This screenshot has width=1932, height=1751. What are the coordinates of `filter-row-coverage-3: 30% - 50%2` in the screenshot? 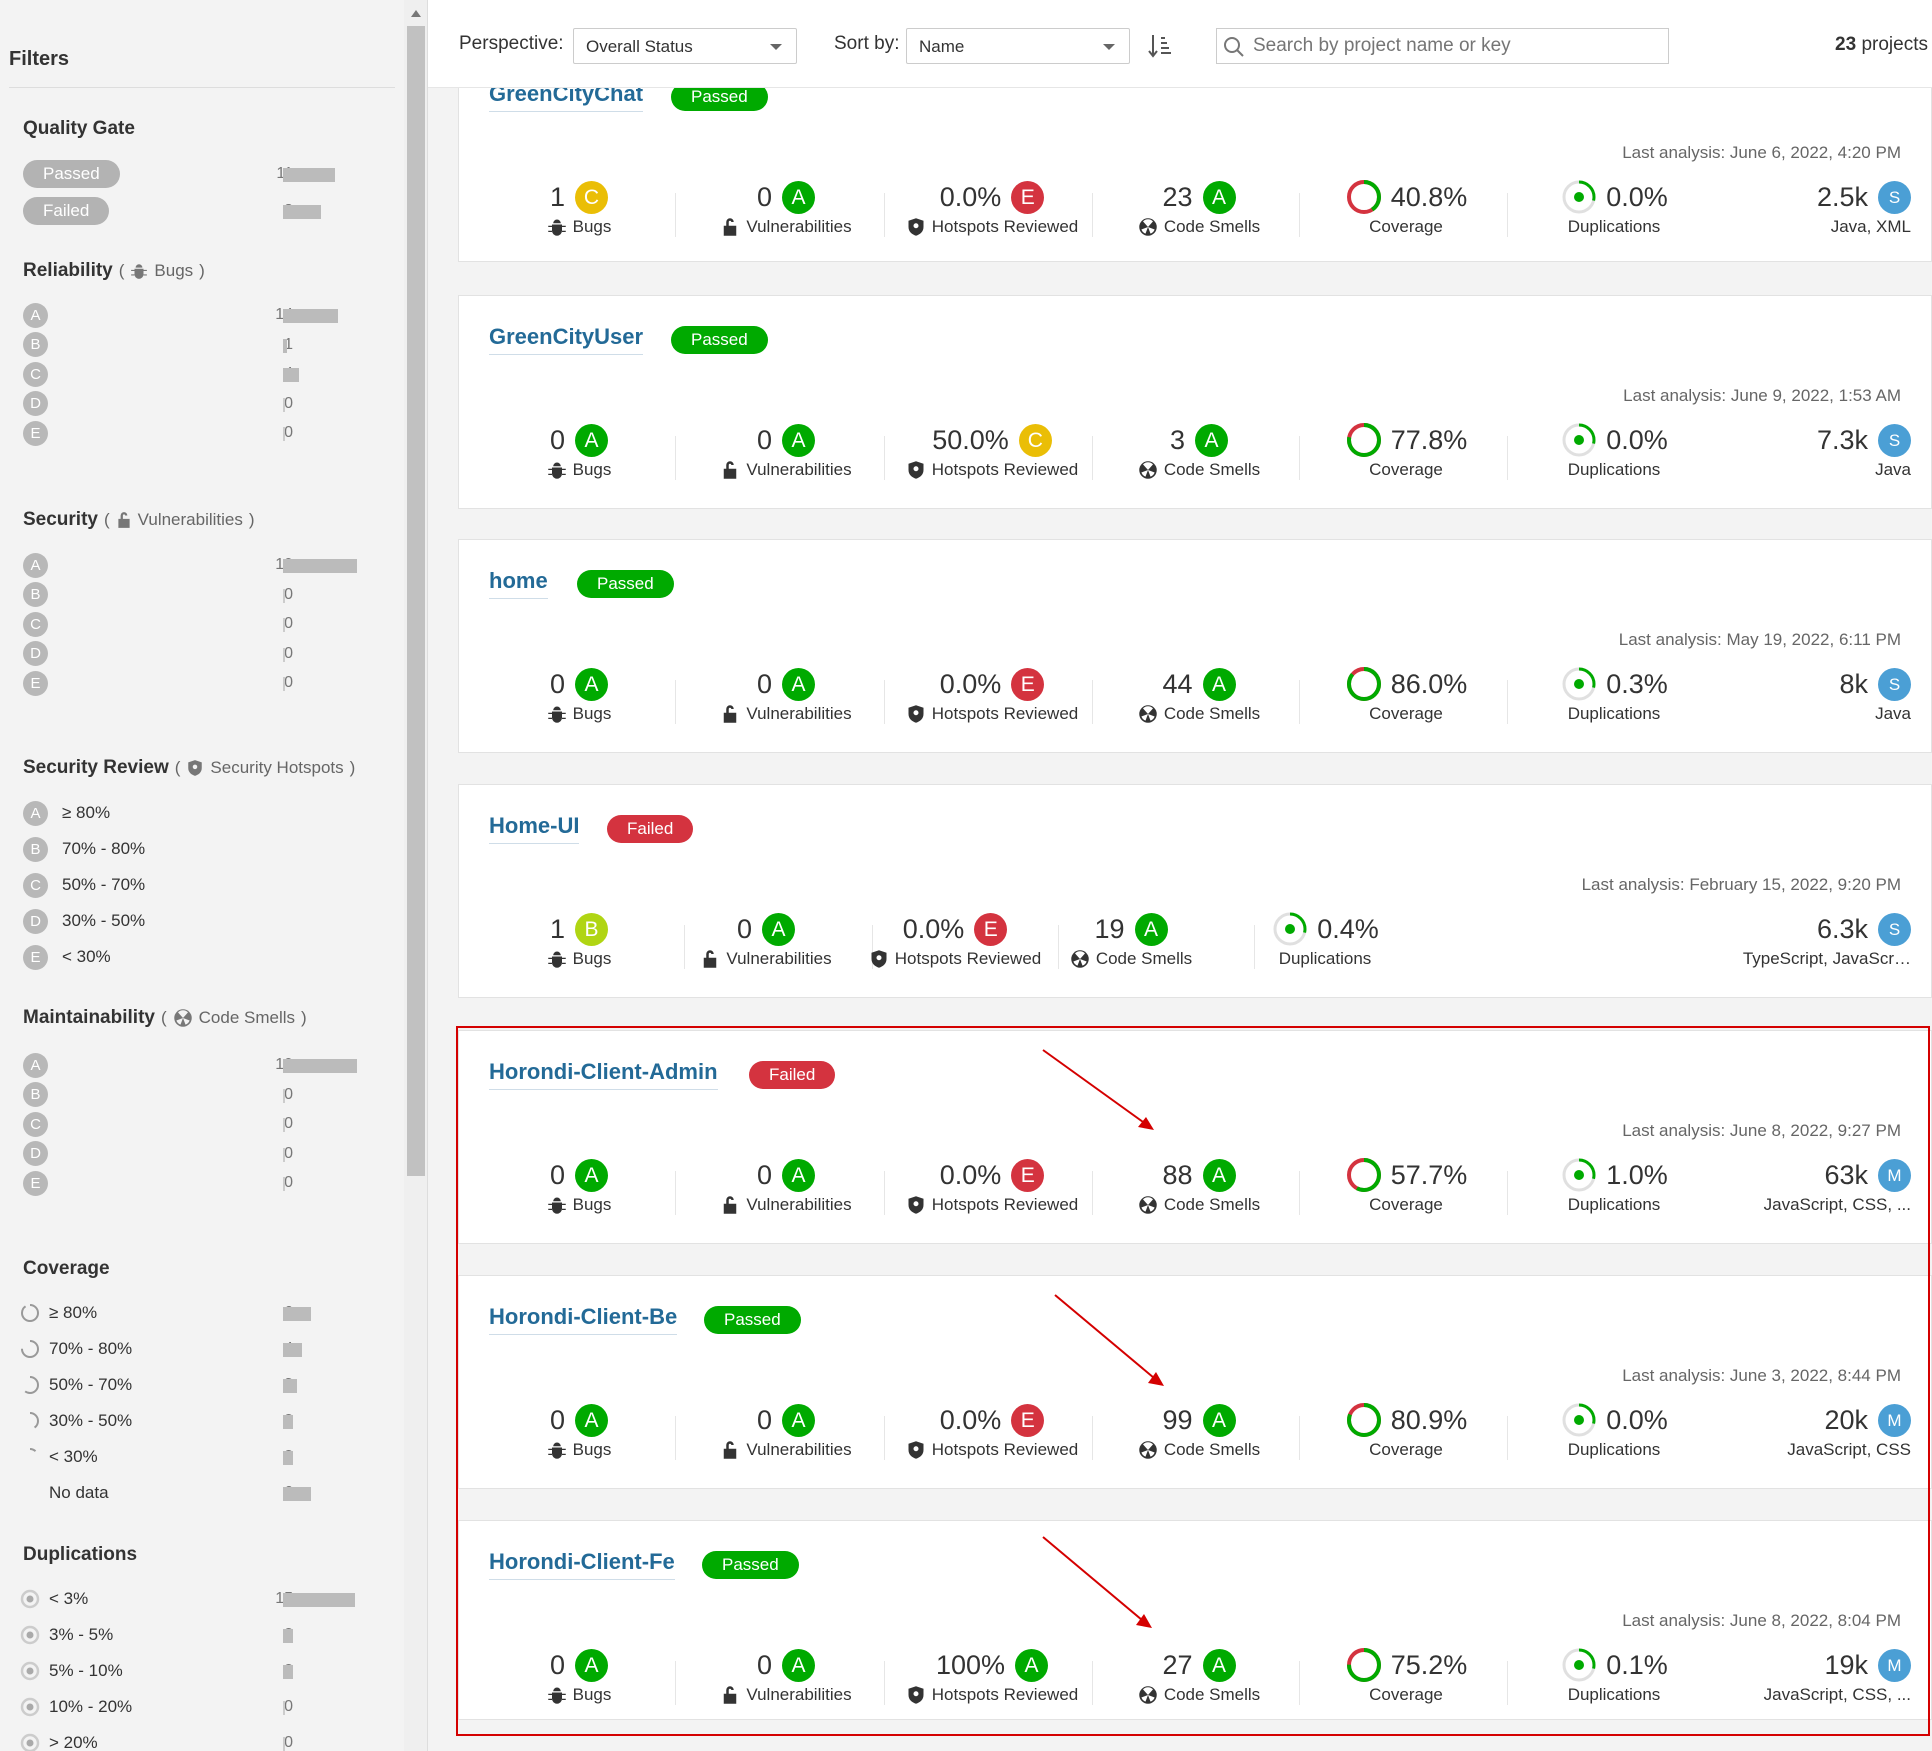 It's located at (191, 1421).